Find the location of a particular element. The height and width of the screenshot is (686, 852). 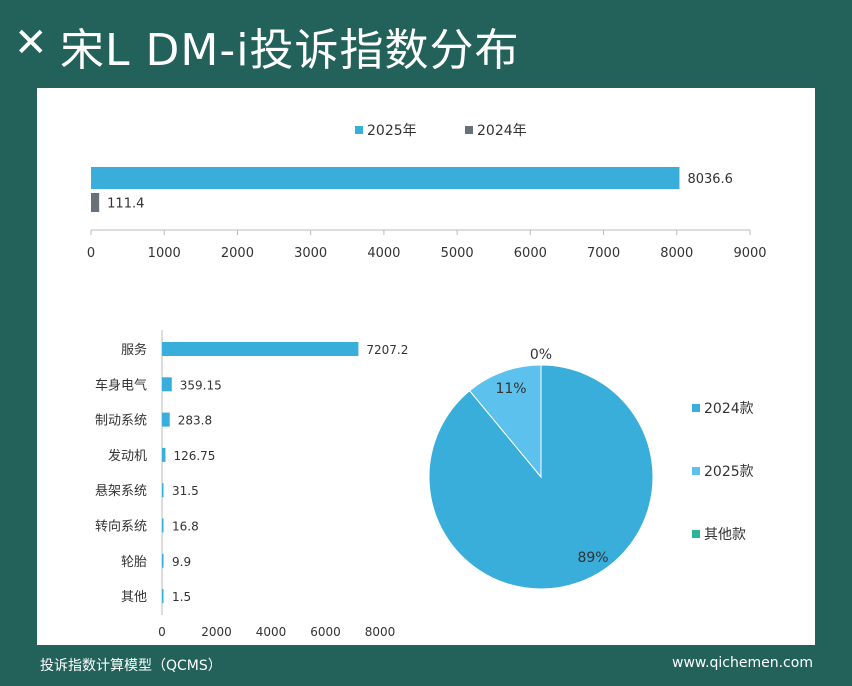

data-label: 1.5 is located at coordinates (181, 597).